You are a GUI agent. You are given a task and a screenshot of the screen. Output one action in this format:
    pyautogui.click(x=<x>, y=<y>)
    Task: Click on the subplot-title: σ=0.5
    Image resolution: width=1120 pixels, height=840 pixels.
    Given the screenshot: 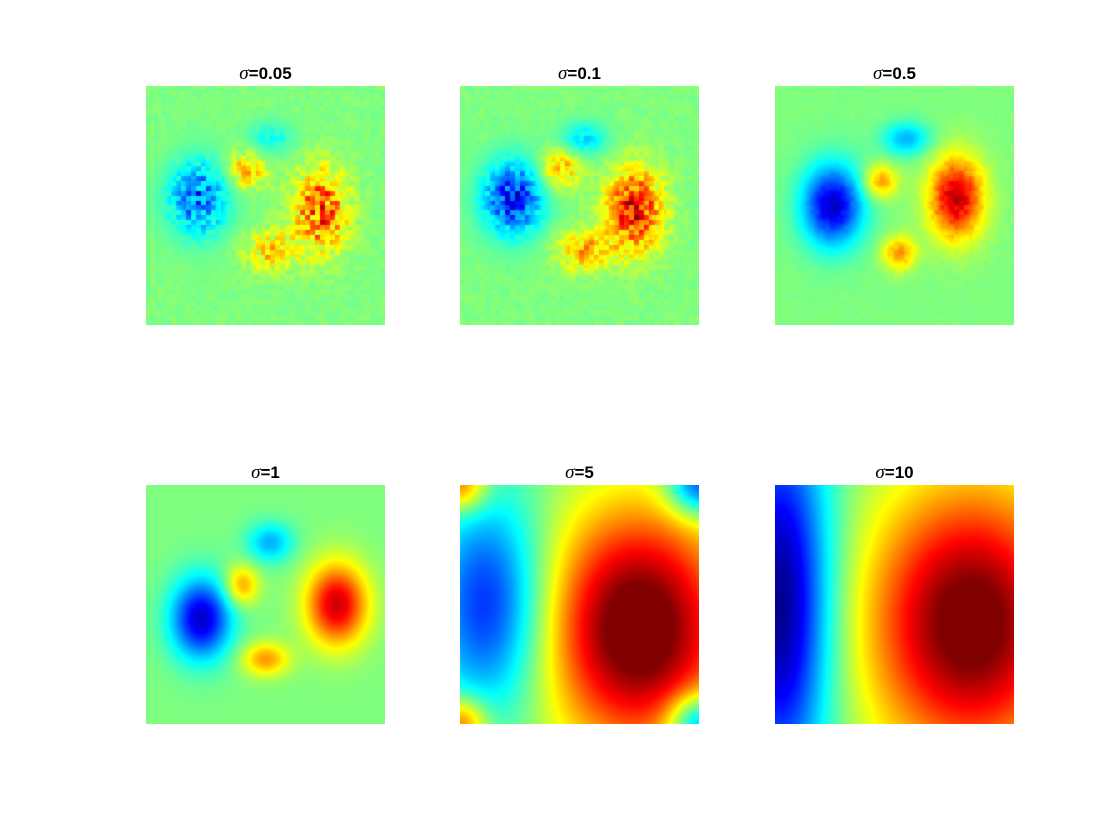 What is the action you would take?
    pyautogui.click(x=894, y=74)
    